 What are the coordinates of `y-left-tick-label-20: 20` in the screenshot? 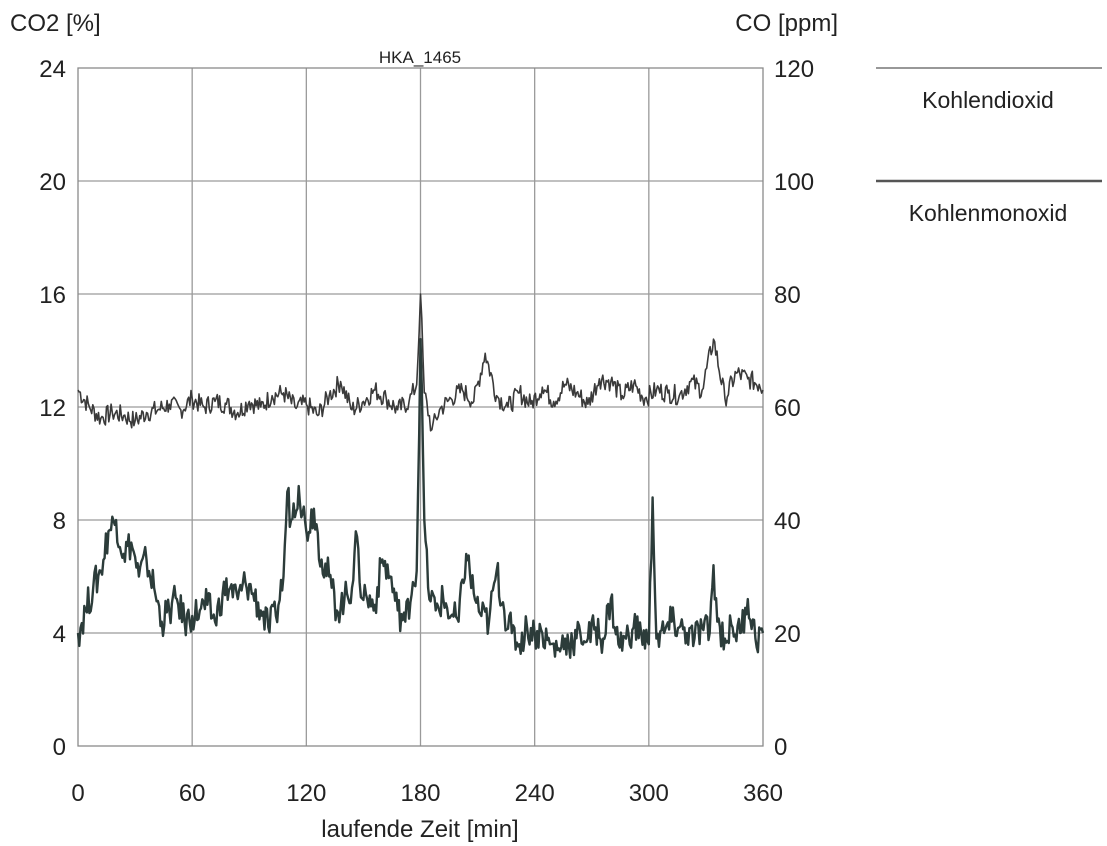 It's located at (52, 182).